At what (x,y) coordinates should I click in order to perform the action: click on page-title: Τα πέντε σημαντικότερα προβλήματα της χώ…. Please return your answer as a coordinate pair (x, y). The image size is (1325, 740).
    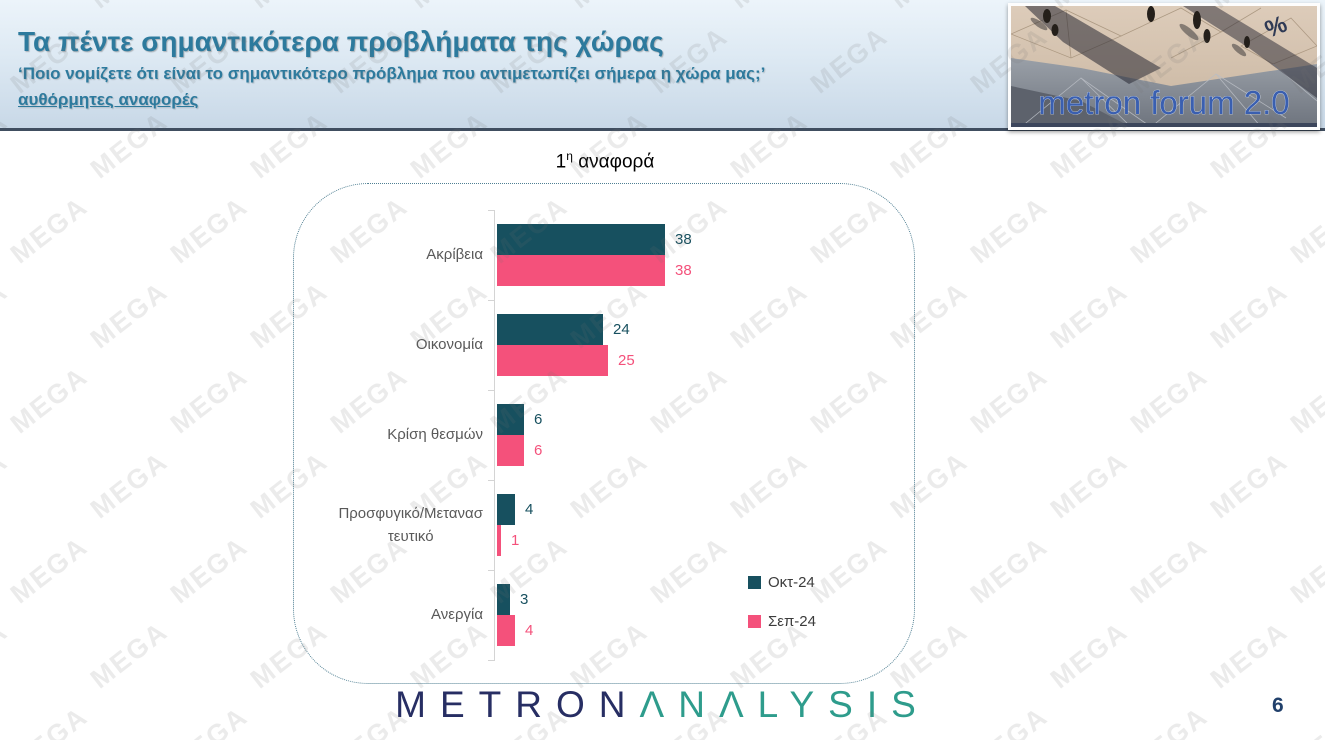
    Looking at the image, I should click on (341, 41).